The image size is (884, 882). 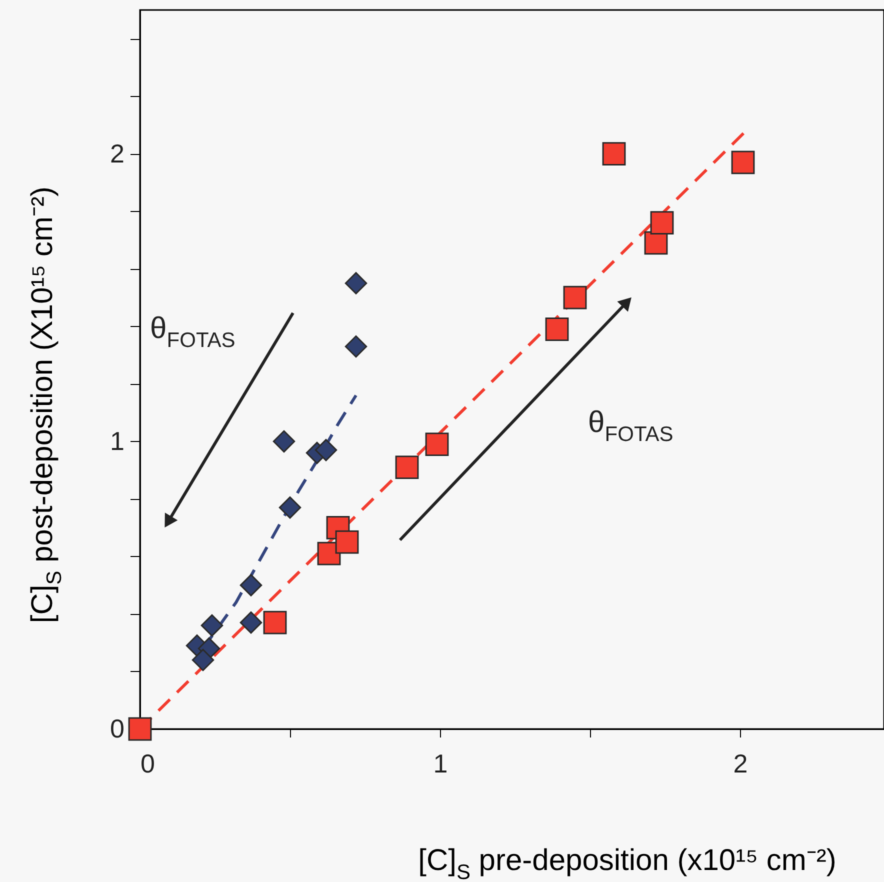 I want to click on x-tick-label: 1, so click(x=440, y=763).